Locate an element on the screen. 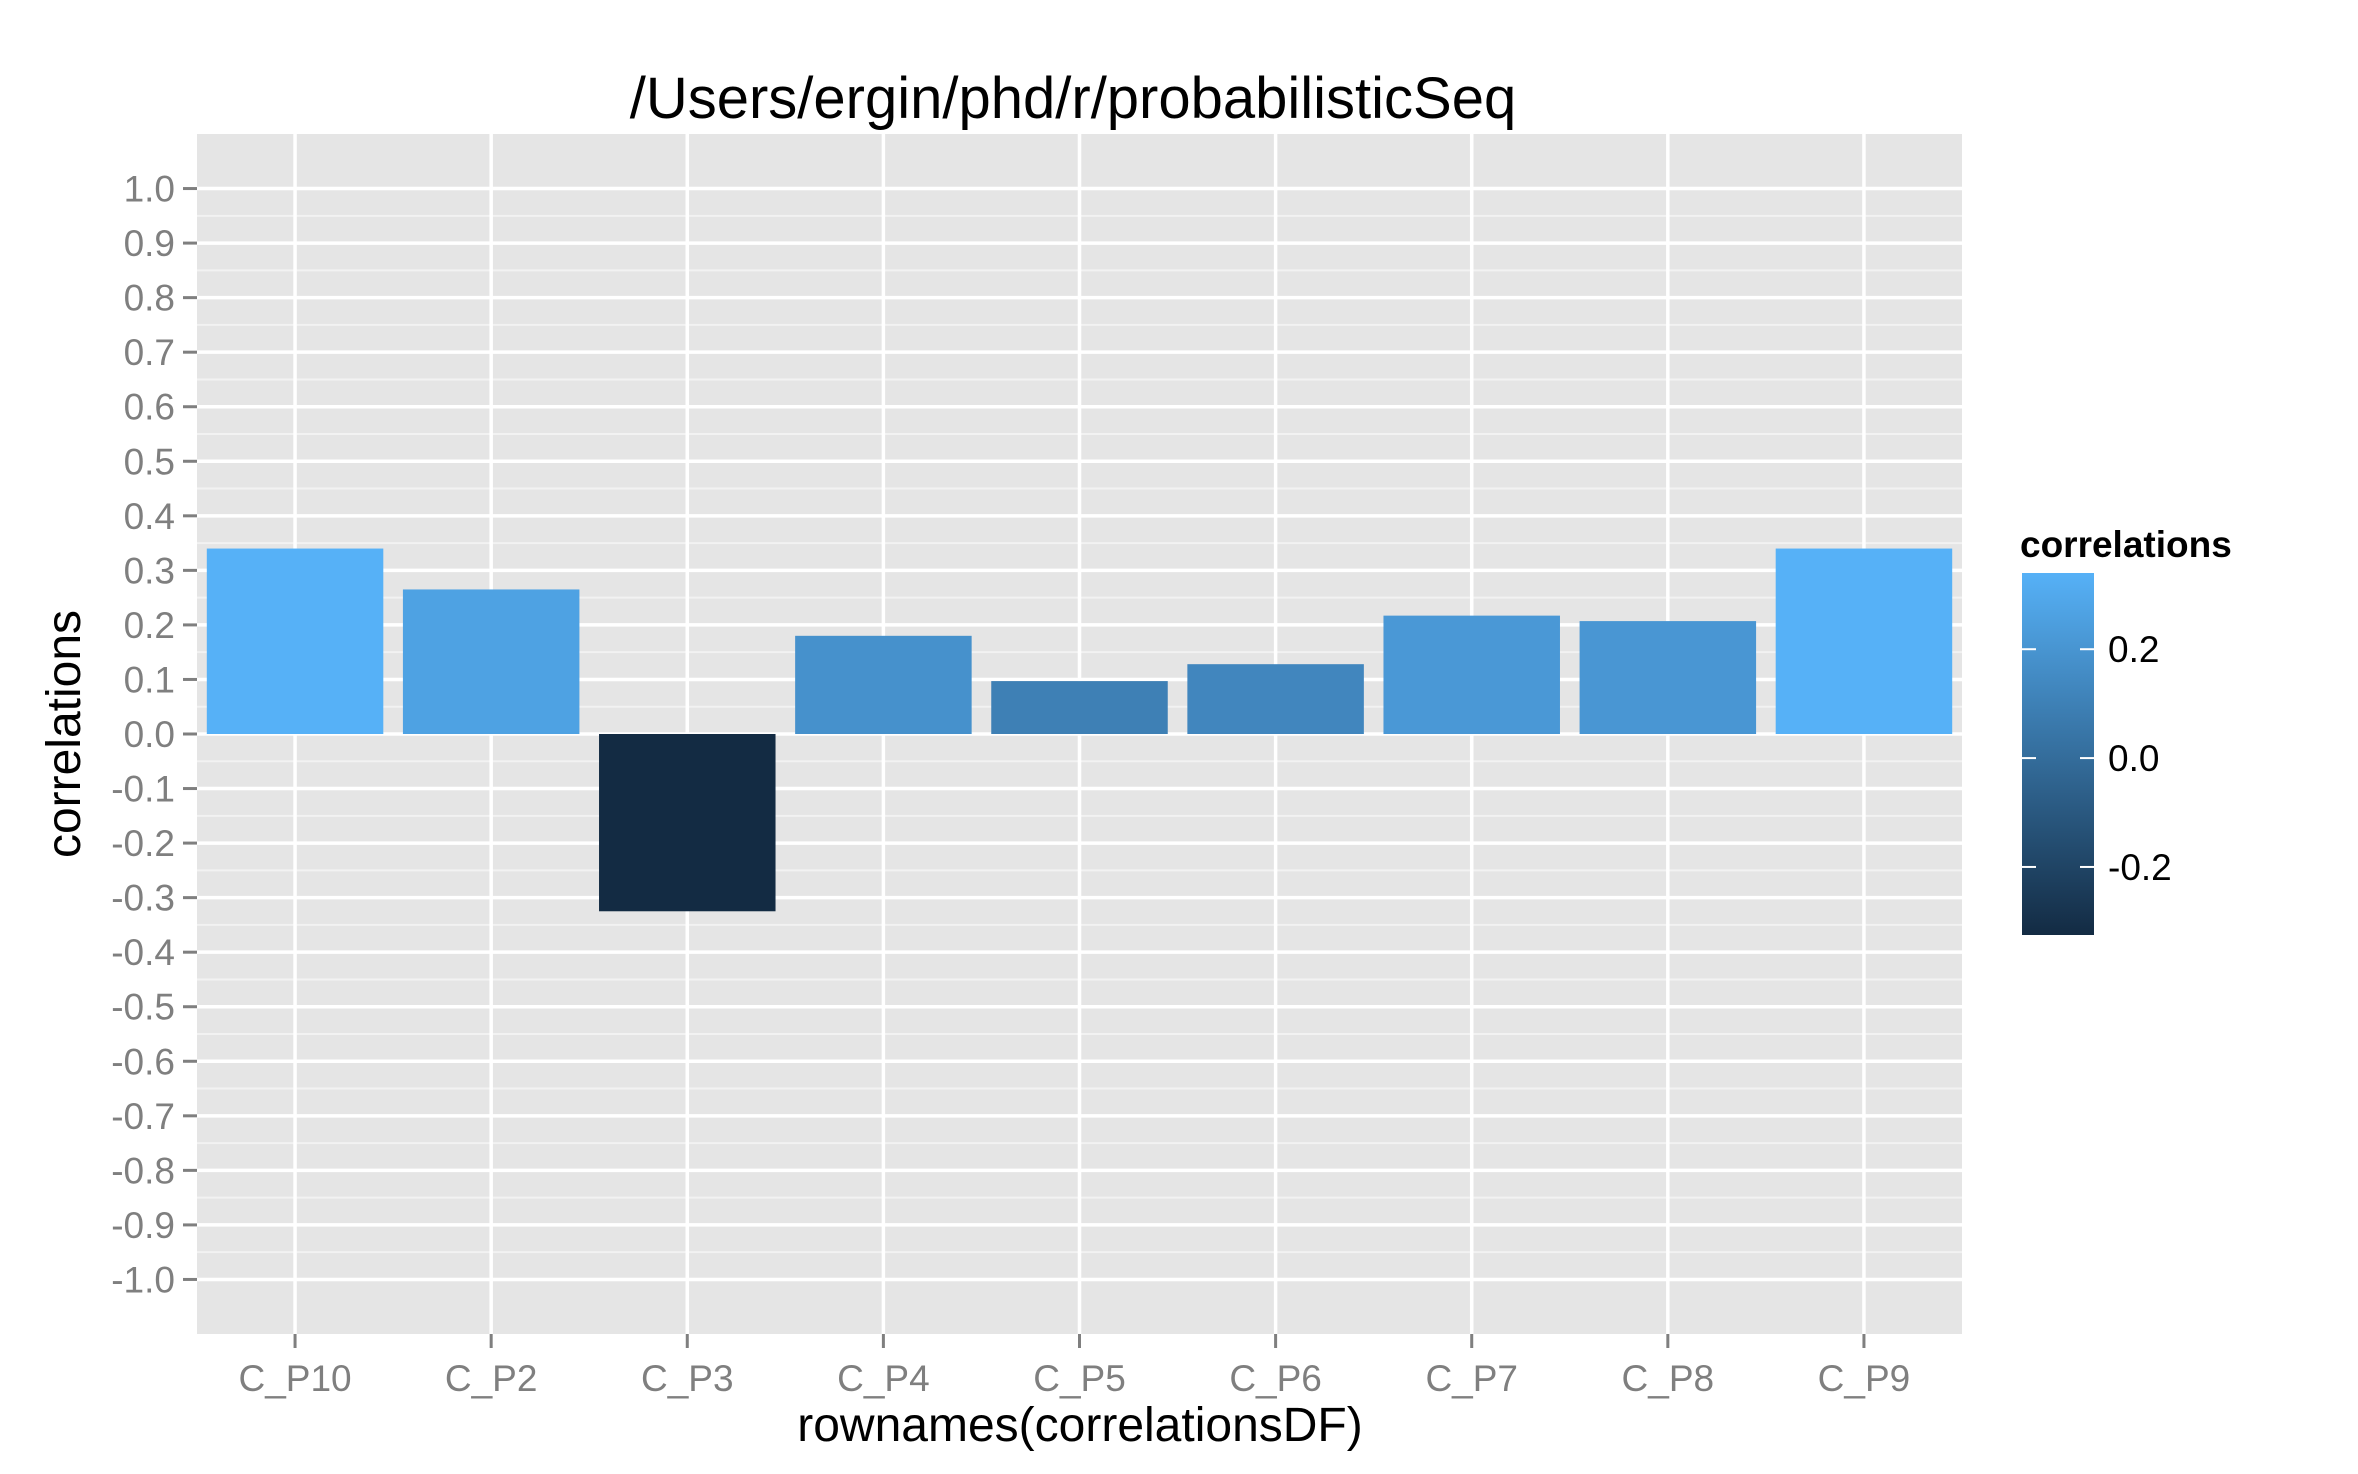 Image resolution: width=2358 pixels, height=1474 pixels. y-tick-label: 0.9 is located at coordinates (149, 243).